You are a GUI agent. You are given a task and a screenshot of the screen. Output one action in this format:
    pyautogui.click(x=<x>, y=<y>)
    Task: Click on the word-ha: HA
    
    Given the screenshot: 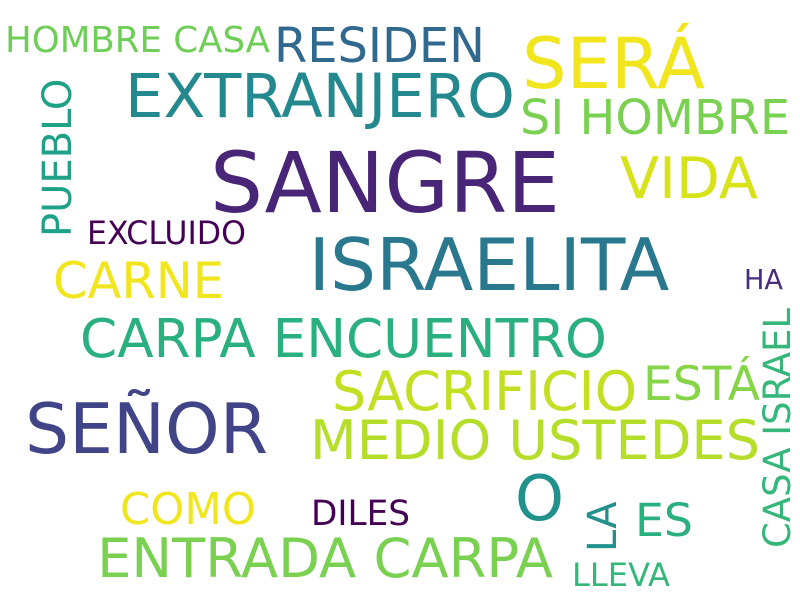 What is the action you would take?
    pyautogui.click(x=763, y=280)
    